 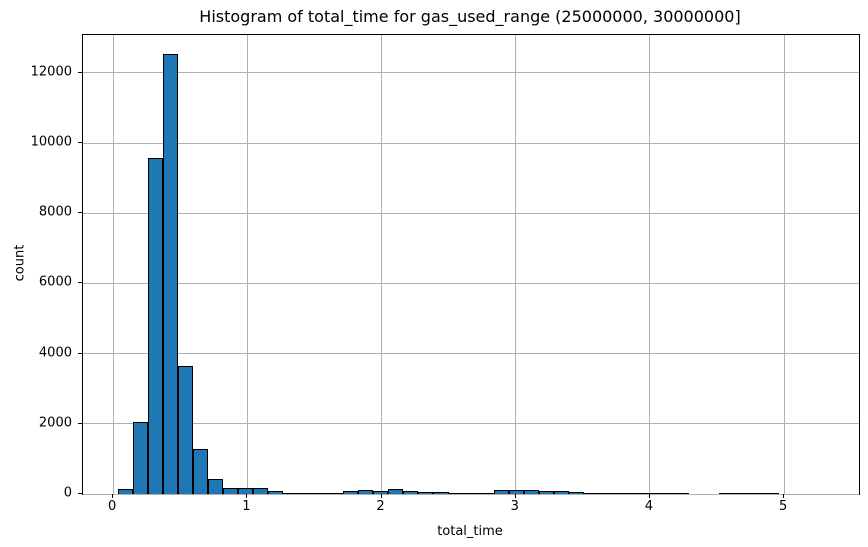 What do you see at coordinates (514, 506) in the screenshot?
I see `x-tick-label: 3` at bounding box center [514, 506].